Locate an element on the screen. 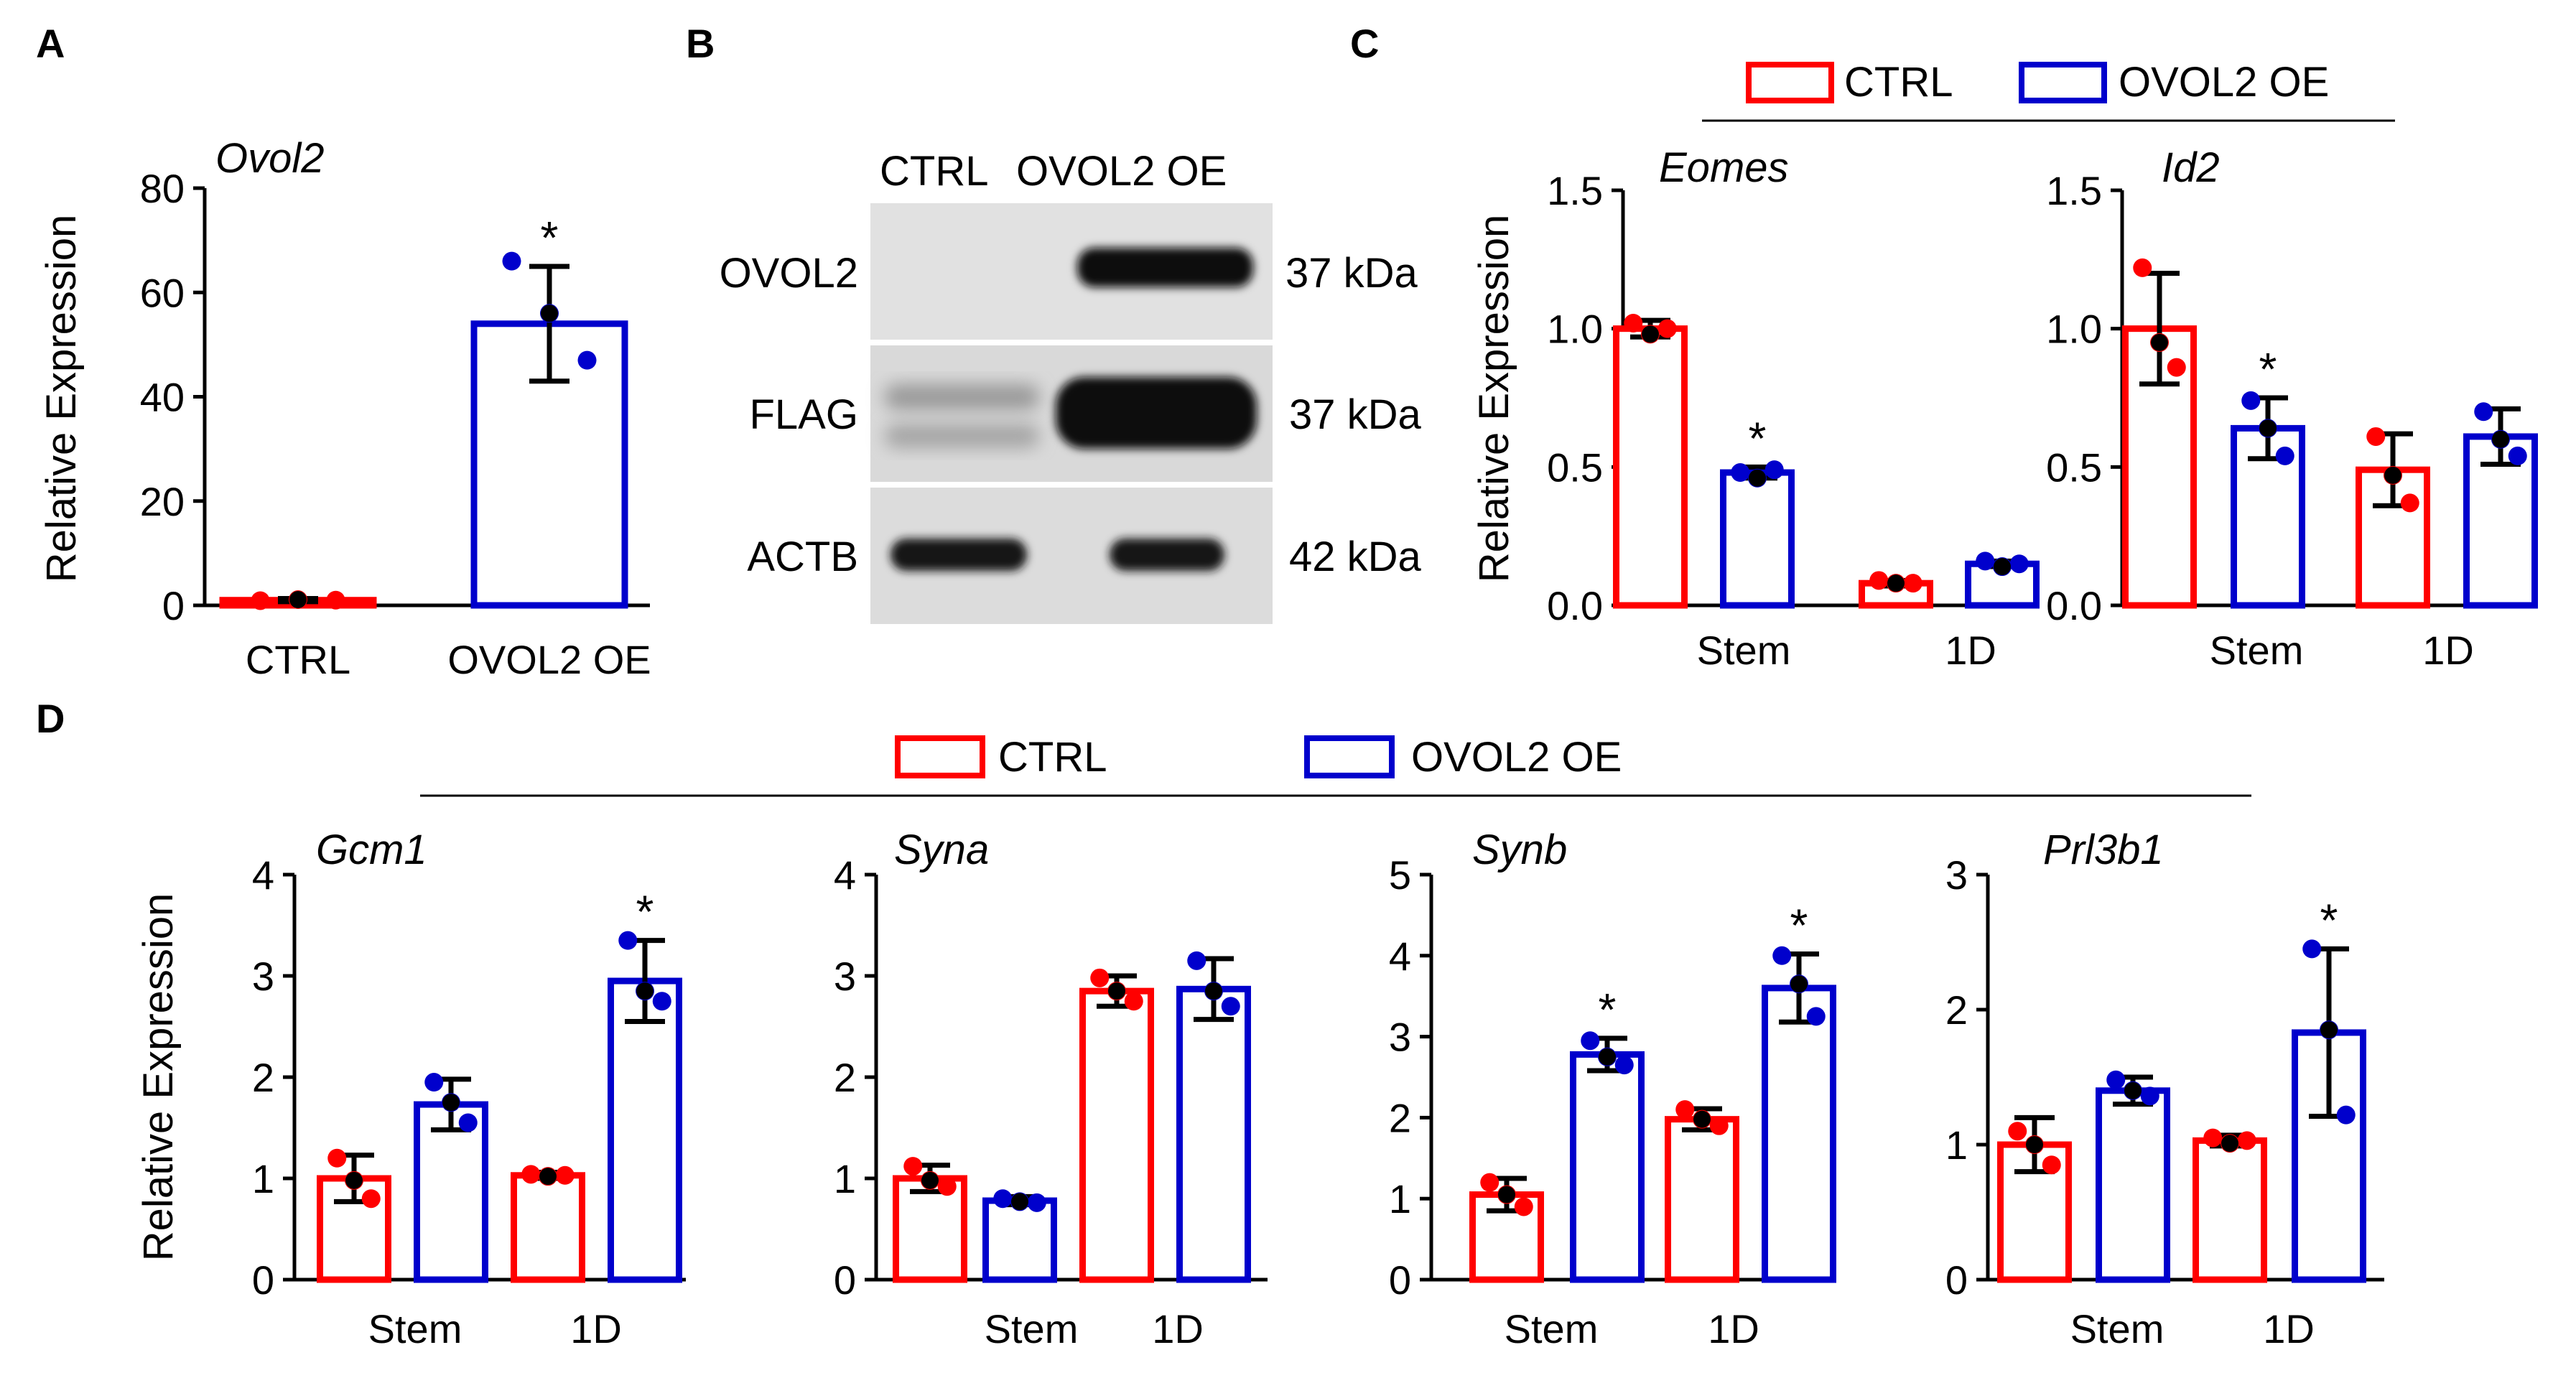 This screenshot has width=2576, height=1373. blot-band-flag-ctrl-upper is located at coordinates (962, 397).